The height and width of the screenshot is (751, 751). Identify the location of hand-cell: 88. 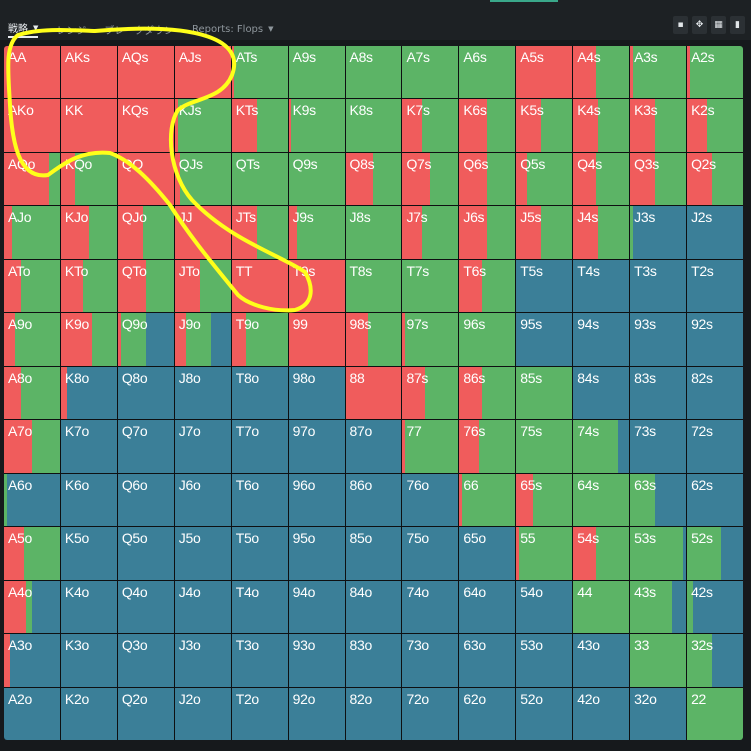
(373, 393).